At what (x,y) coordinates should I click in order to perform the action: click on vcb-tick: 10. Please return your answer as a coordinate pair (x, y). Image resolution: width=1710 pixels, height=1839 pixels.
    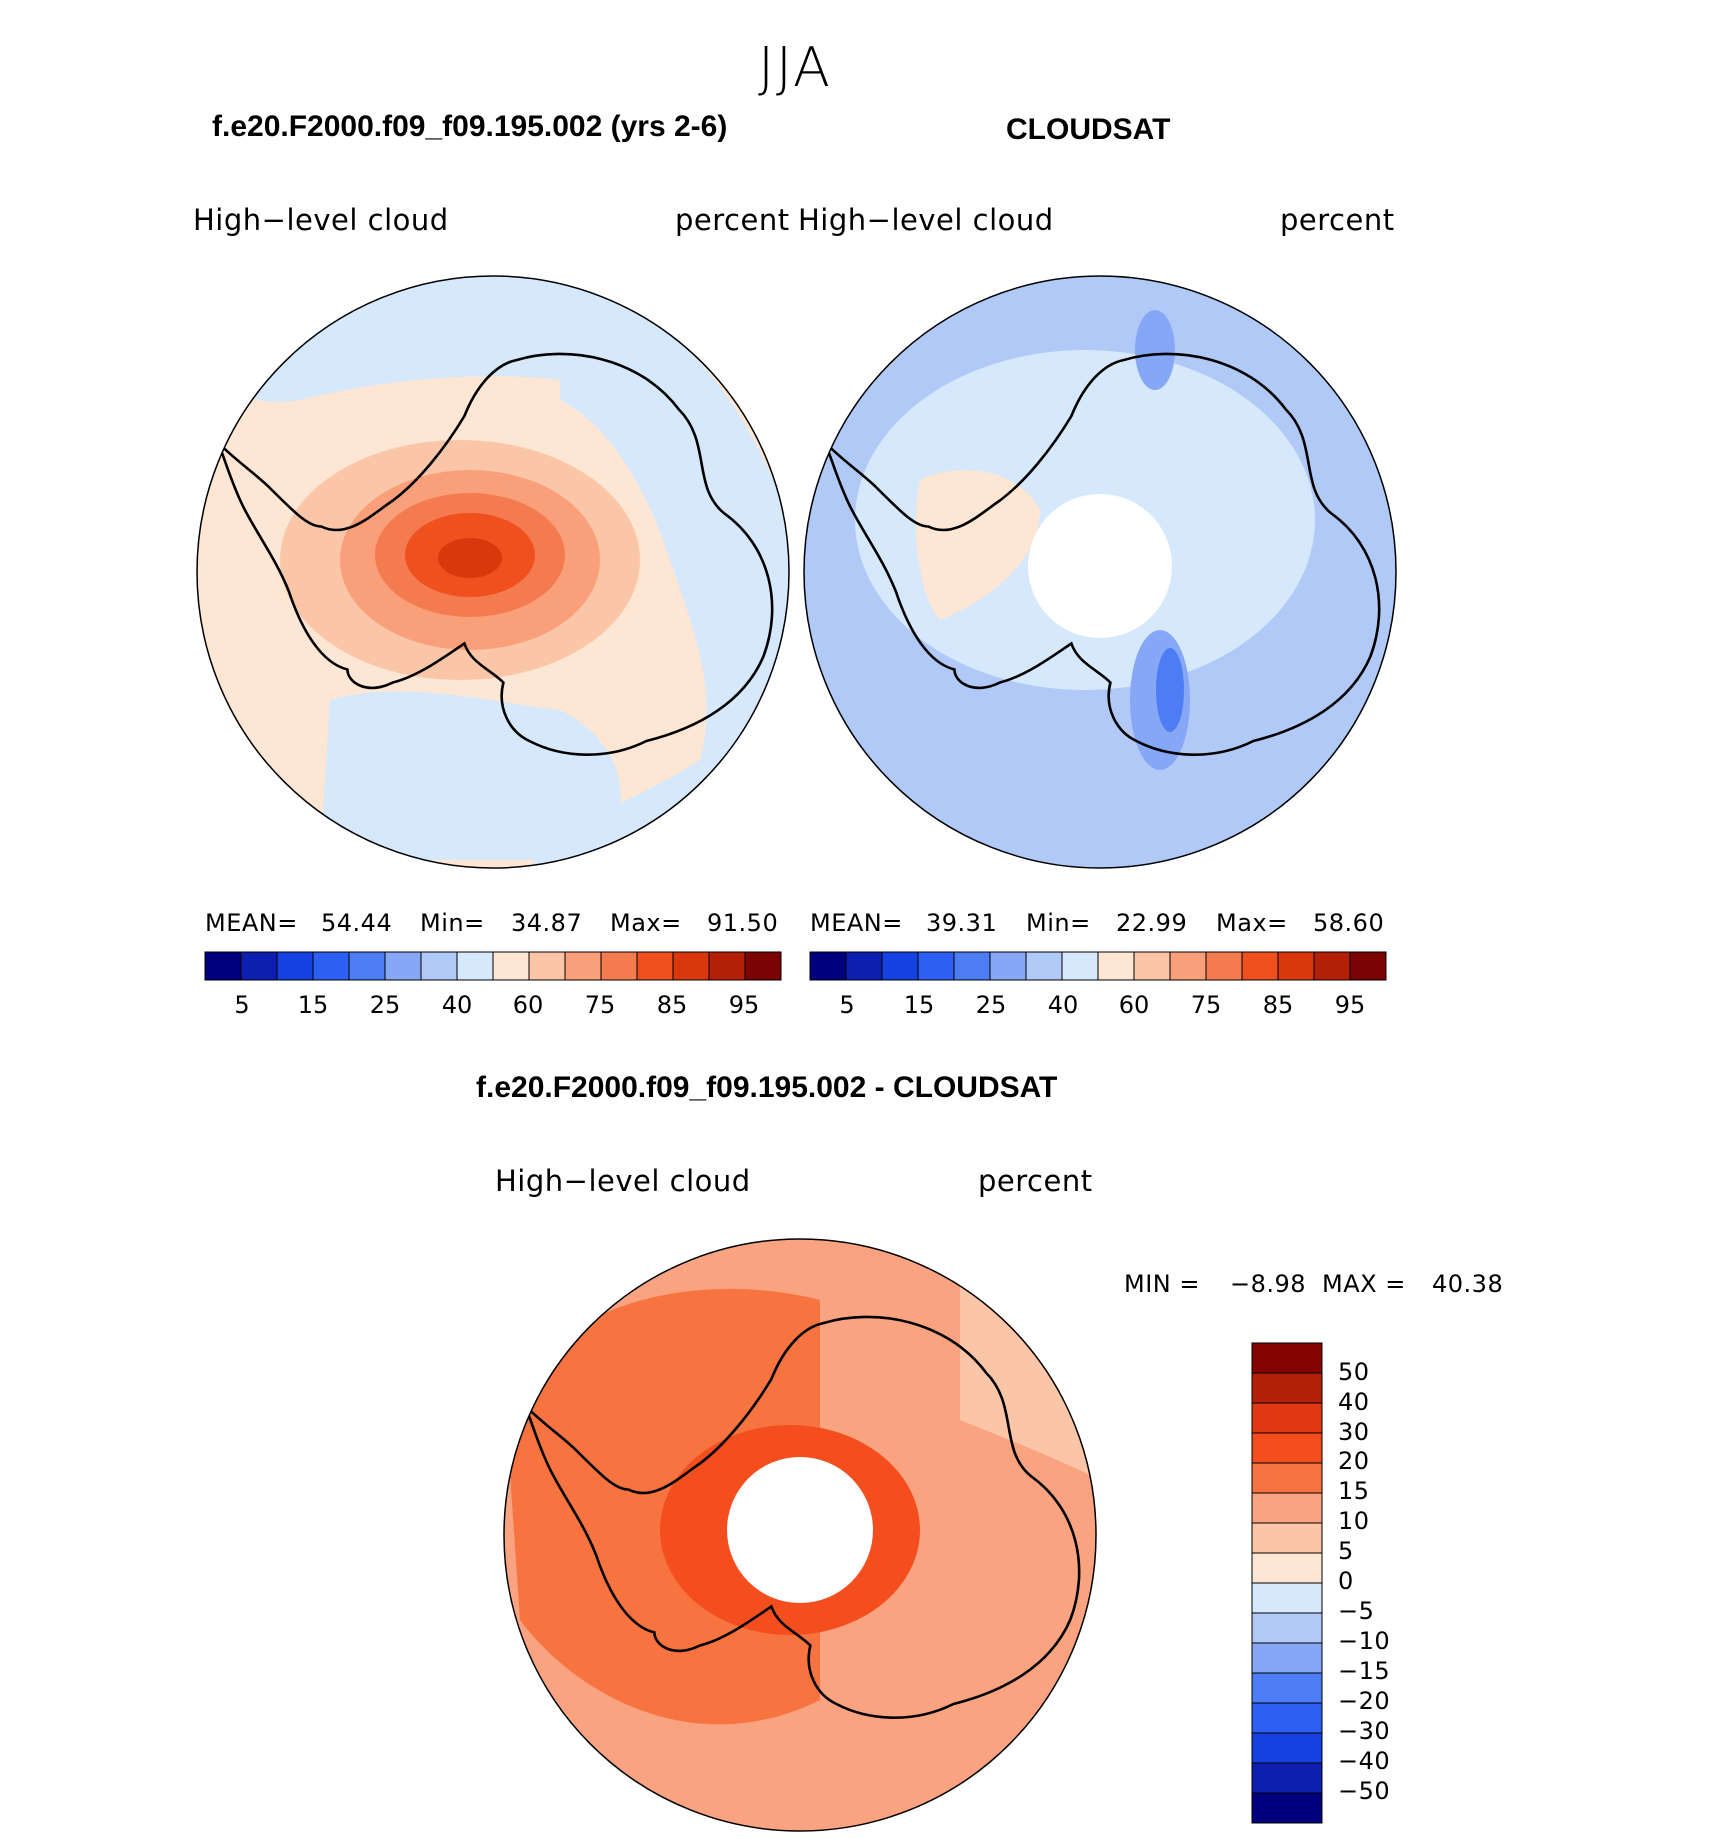
    Looking at the image, I should click on (1354, 1521).